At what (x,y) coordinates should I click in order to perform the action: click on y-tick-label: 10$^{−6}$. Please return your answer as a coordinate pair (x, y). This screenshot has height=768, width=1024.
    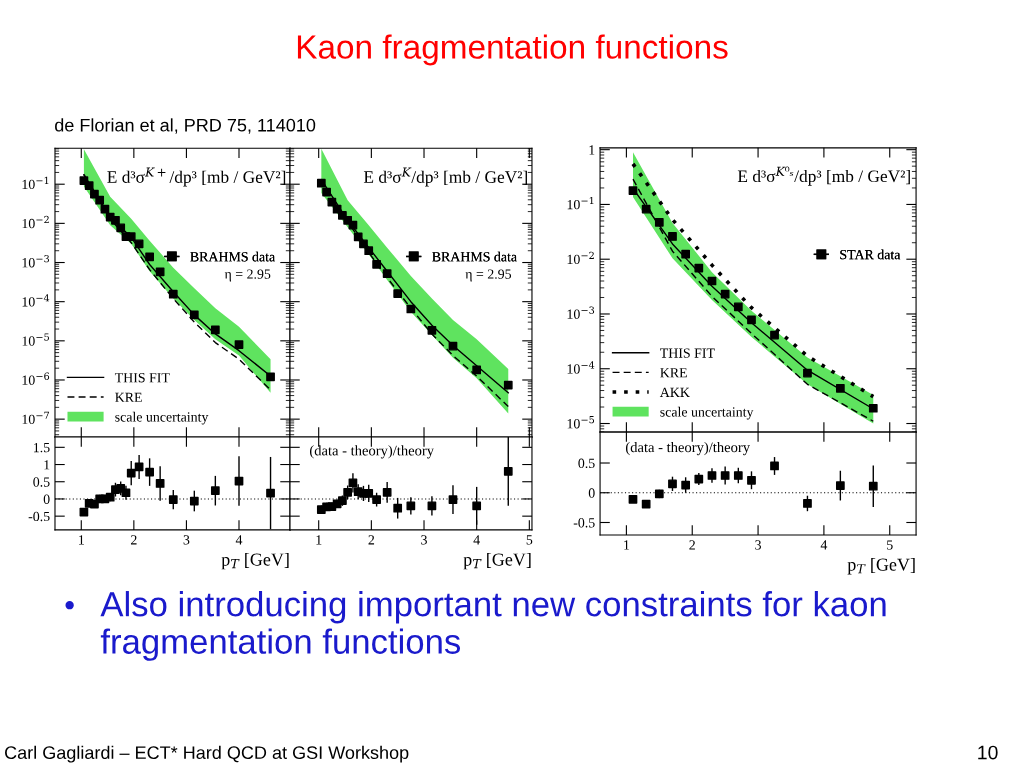
    Looking at the image, I should click on (36, 378).